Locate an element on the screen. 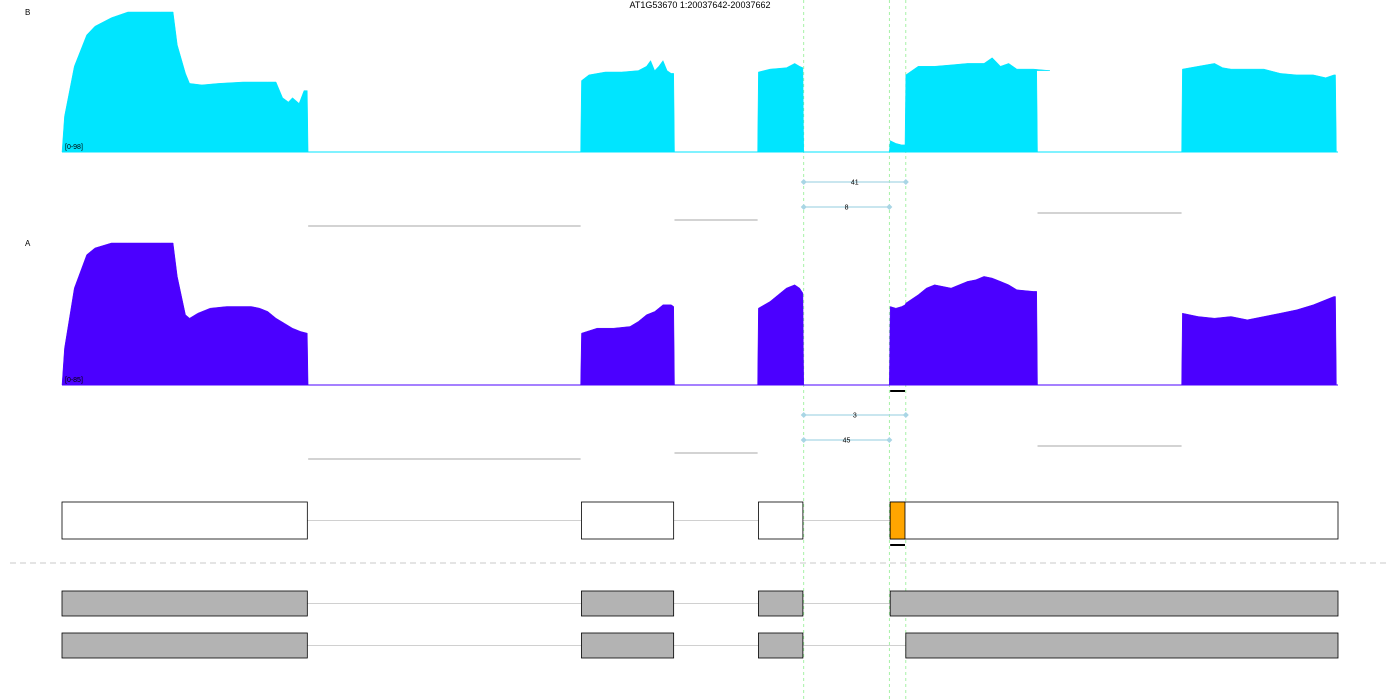 The width and height of the screenshot is (1400, 700). track-label-B: B is located at coordinates (27, 12).